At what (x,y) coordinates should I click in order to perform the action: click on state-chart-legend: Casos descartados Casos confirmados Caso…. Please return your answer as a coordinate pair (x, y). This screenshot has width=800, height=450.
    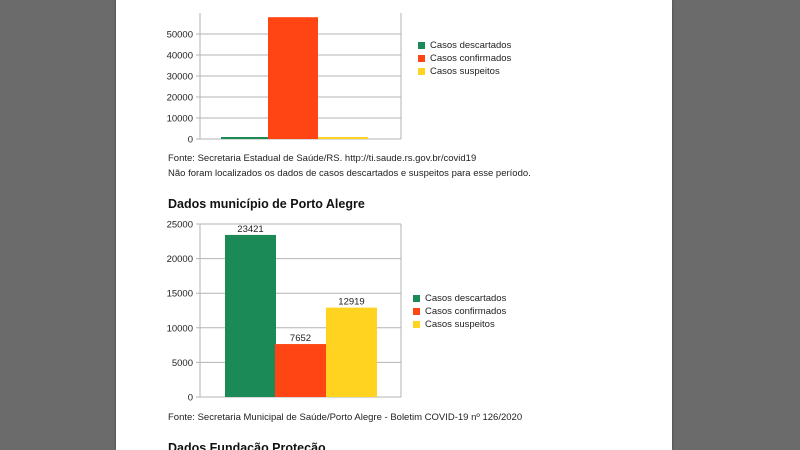
    Looking at the image, I should click on (464, 58).